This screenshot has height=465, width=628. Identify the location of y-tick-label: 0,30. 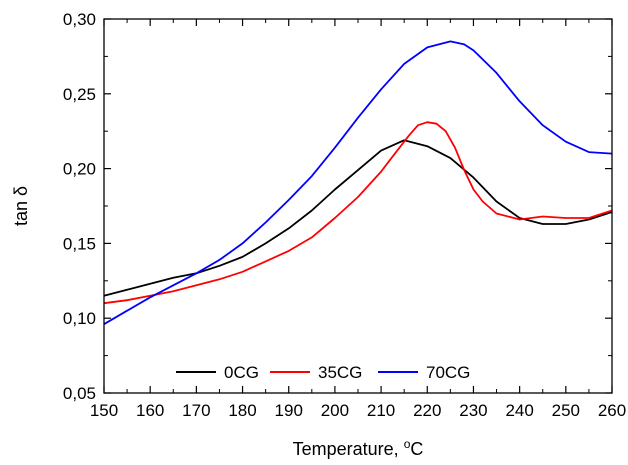
(79, 19).